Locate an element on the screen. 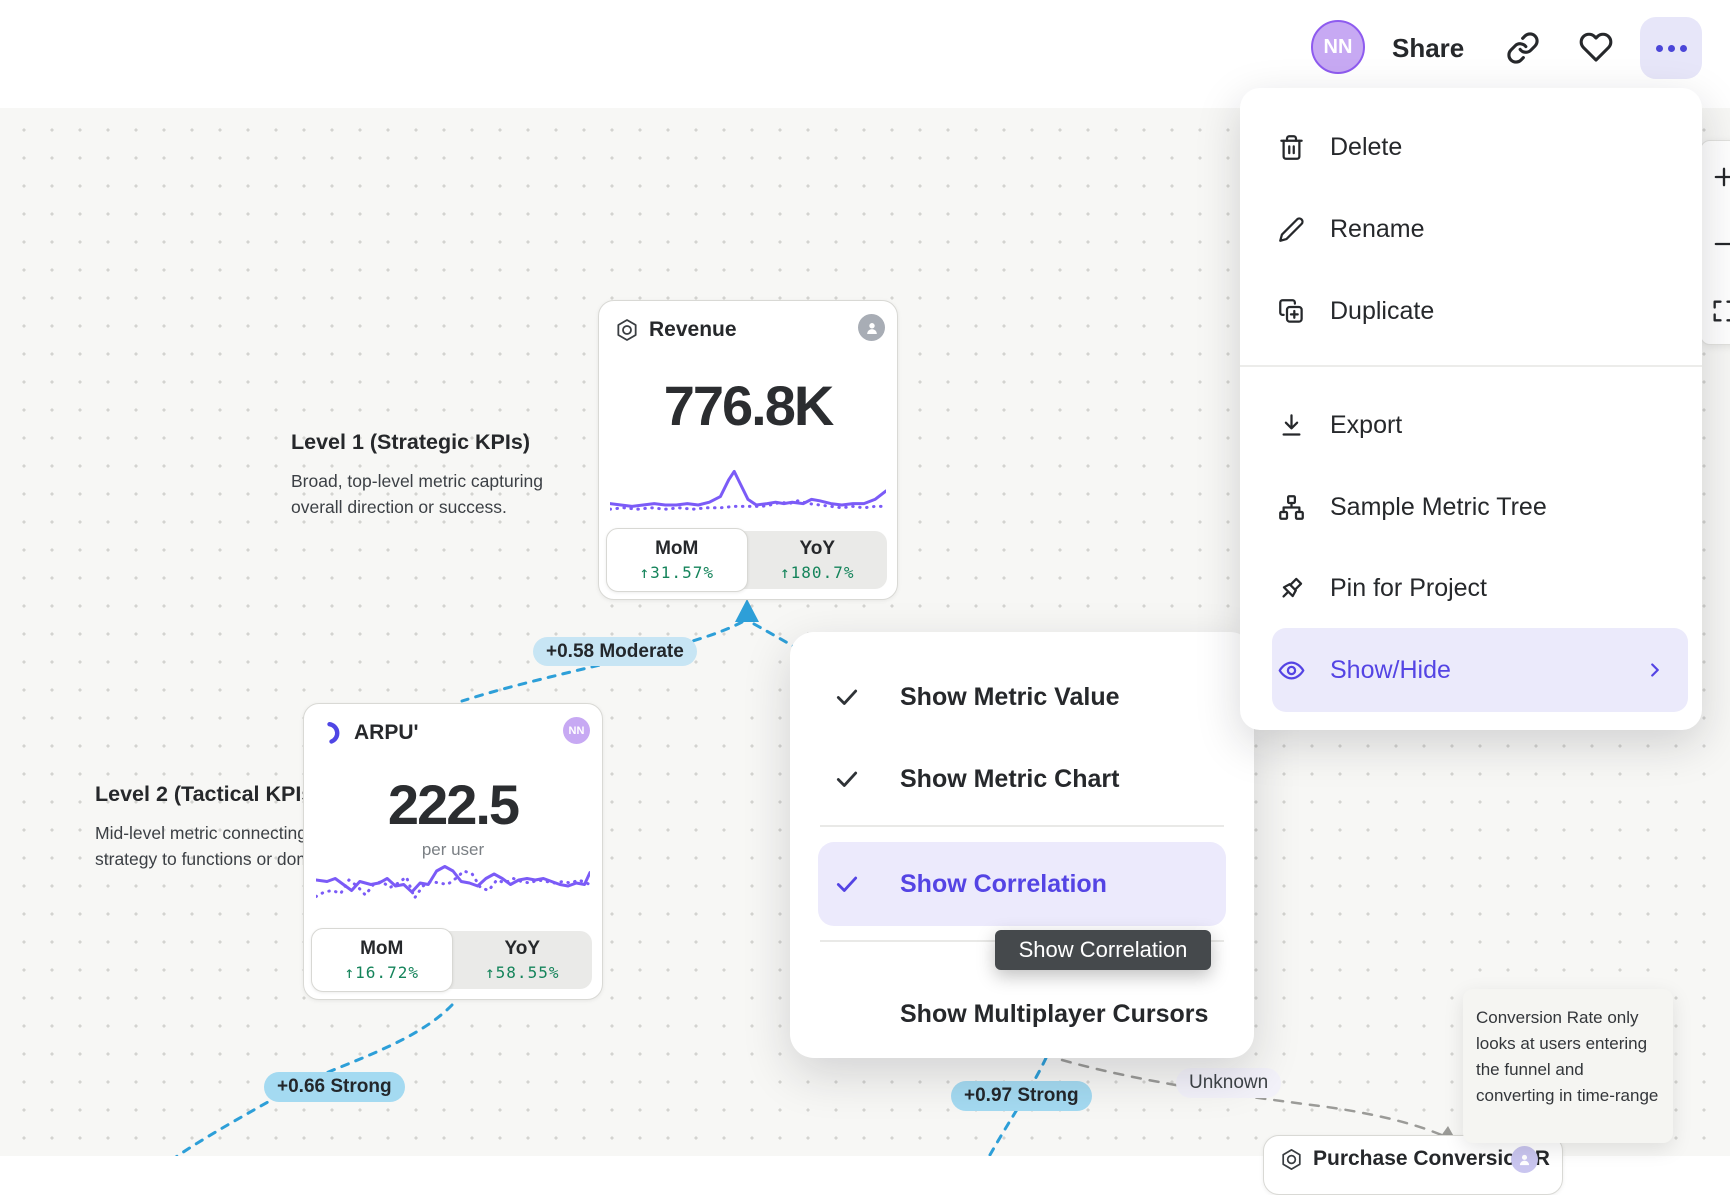  canvas-zoom-toolbar is located at coordinates (1715, 242).